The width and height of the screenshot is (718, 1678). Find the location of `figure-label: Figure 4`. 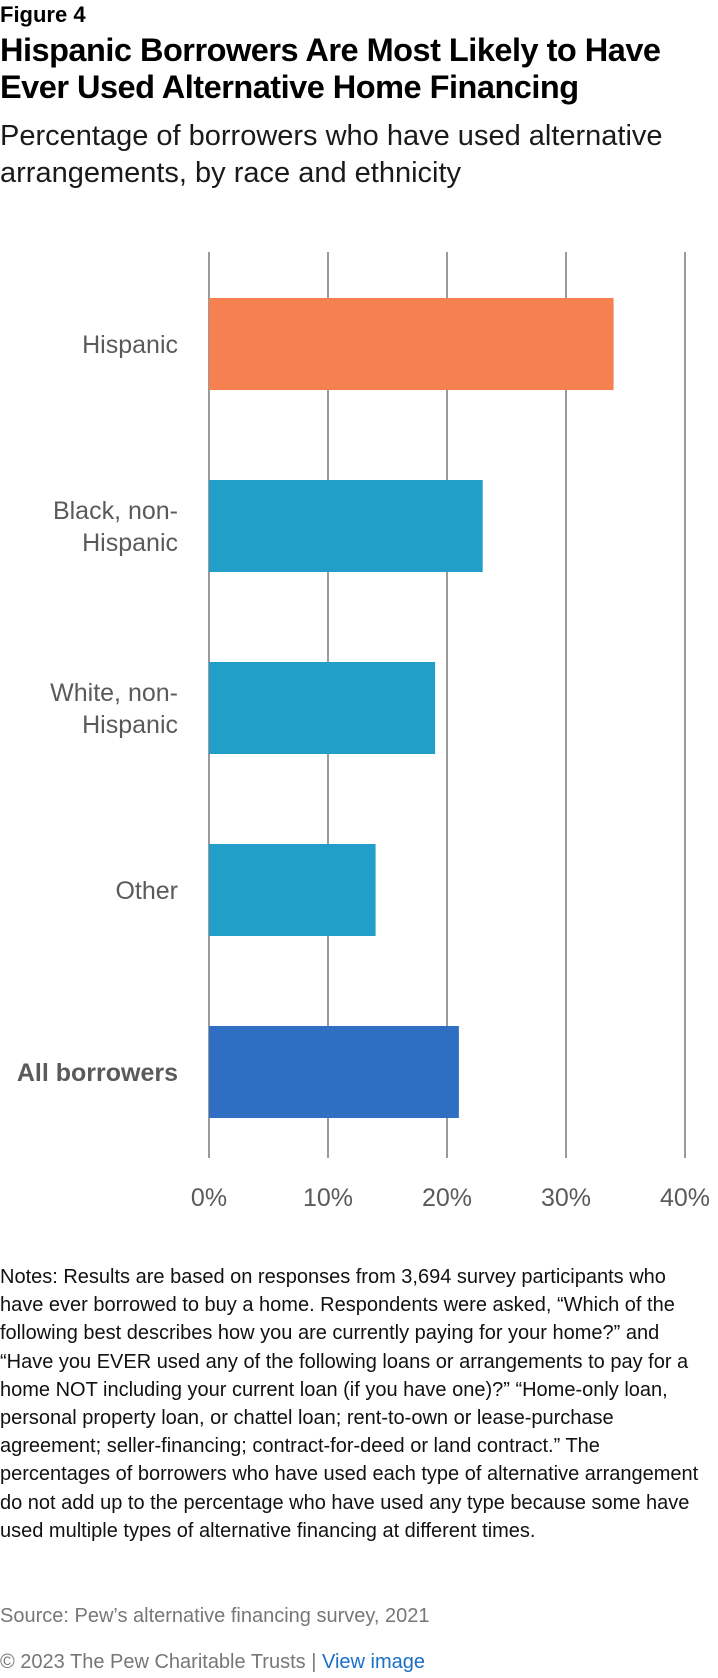

figure-label: Figure 4 is located at coordinates (43, 14).